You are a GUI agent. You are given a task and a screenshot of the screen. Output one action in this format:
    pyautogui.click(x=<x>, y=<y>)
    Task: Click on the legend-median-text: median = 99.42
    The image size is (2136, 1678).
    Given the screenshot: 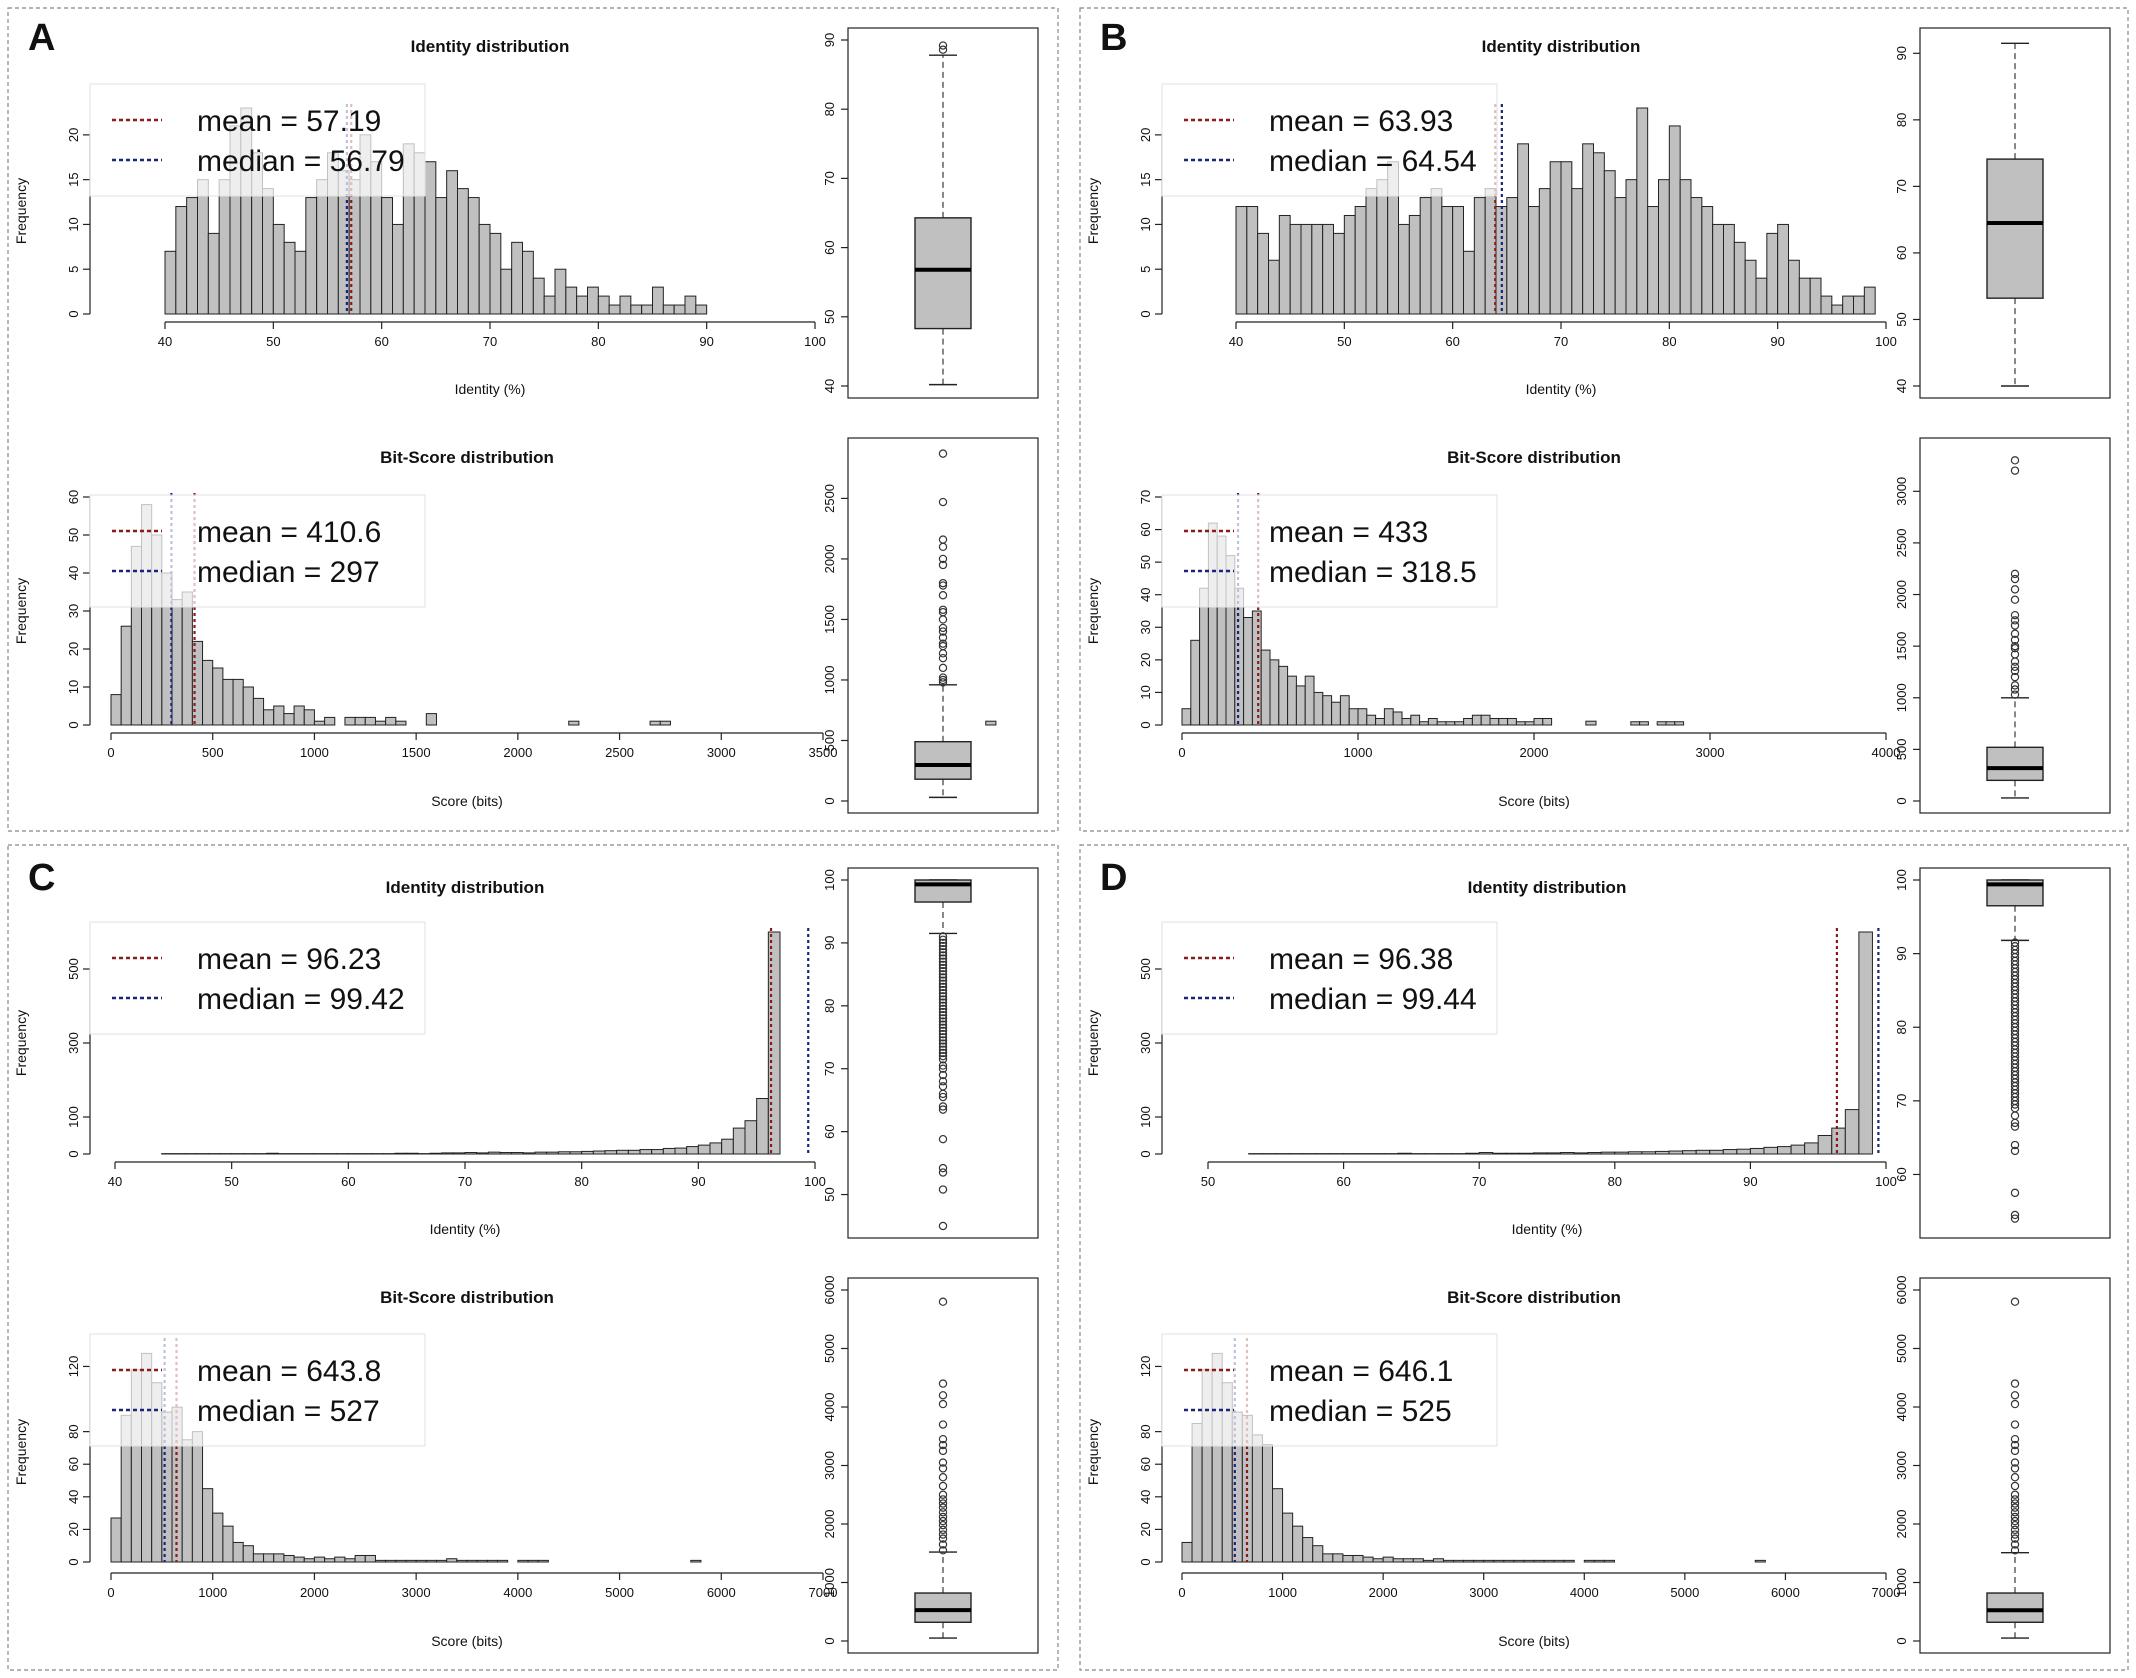 What is the action you would take?
    pyautogui.click(x=301, y=999)
    